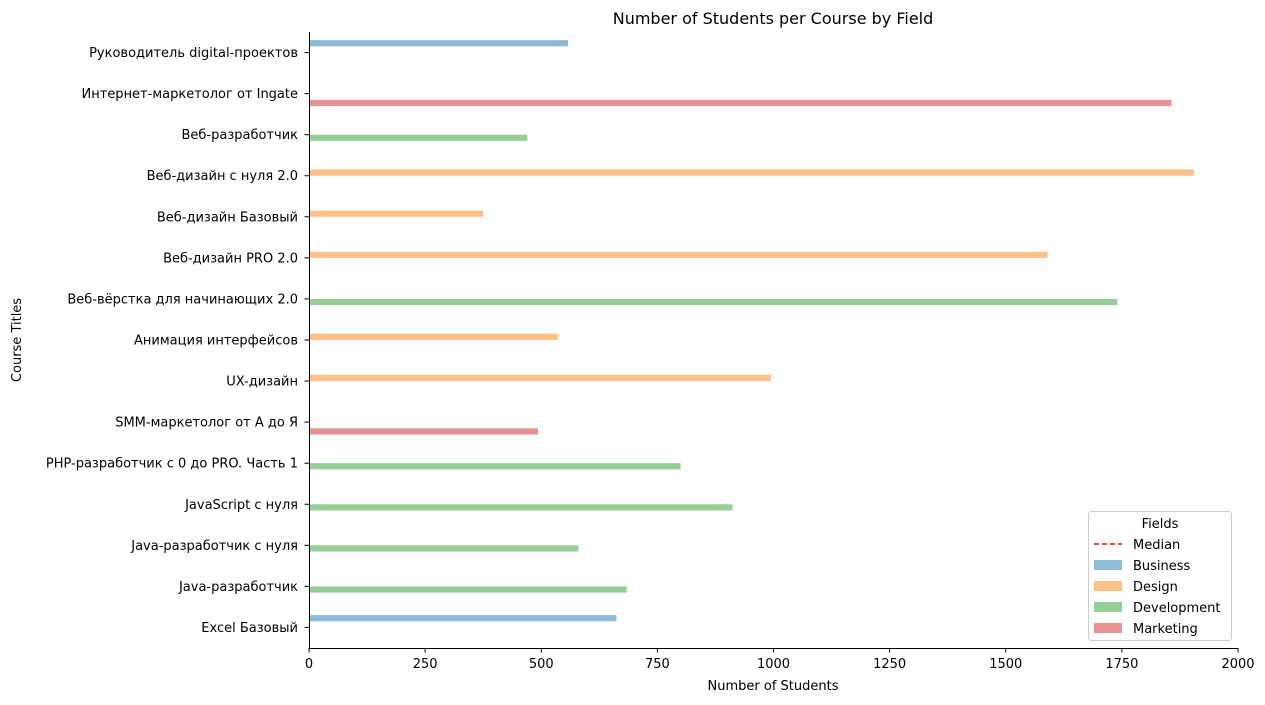 Image resolution: width=1265 pixels, height=705 pixels. What do you see at coordinates (773, 664) in the screenshot?
I see `x-tick-label: 1000` at bounding box center [773, 664].